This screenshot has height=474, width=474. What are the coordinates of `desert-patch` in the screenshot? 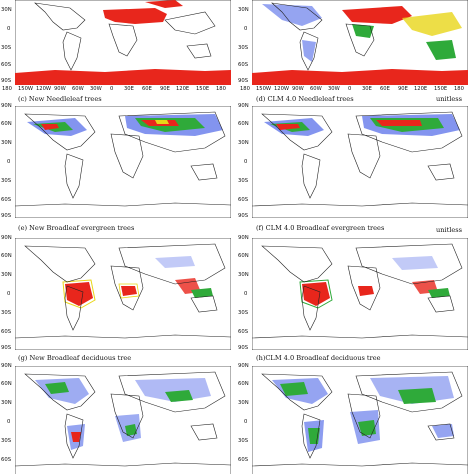 It's located at (135, 16).